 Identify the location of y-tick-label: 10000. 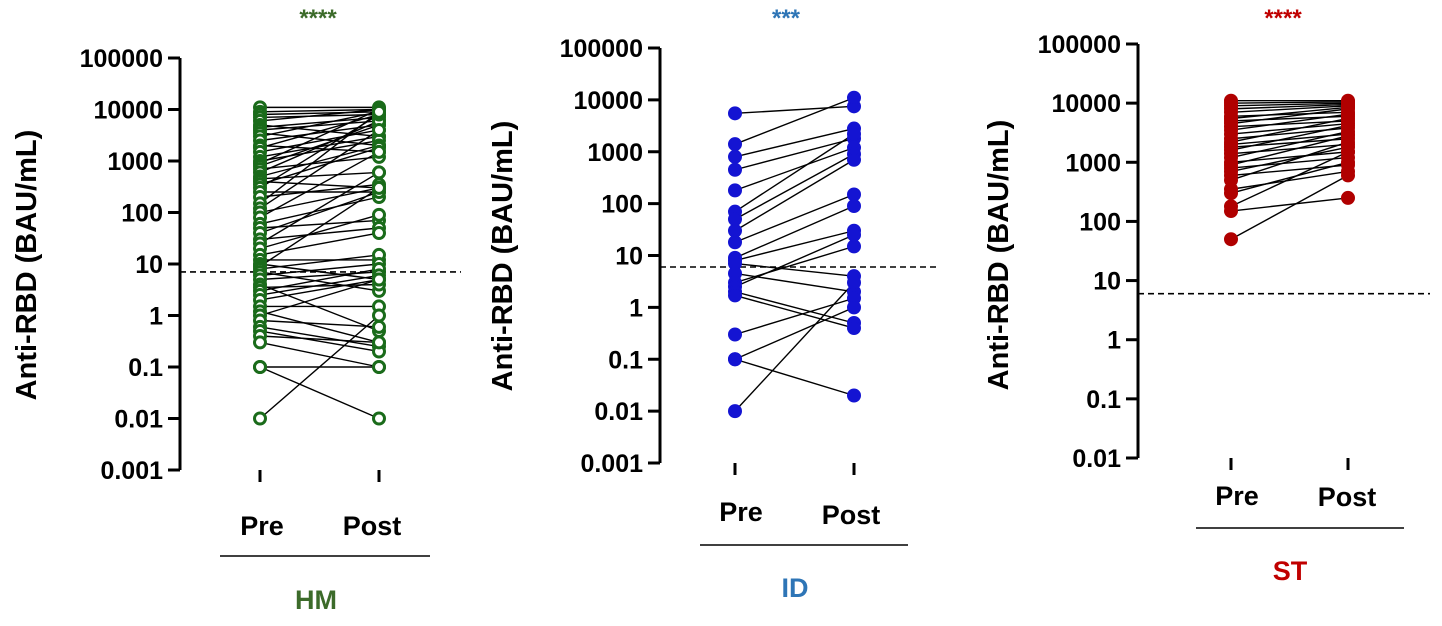
(608, 101).